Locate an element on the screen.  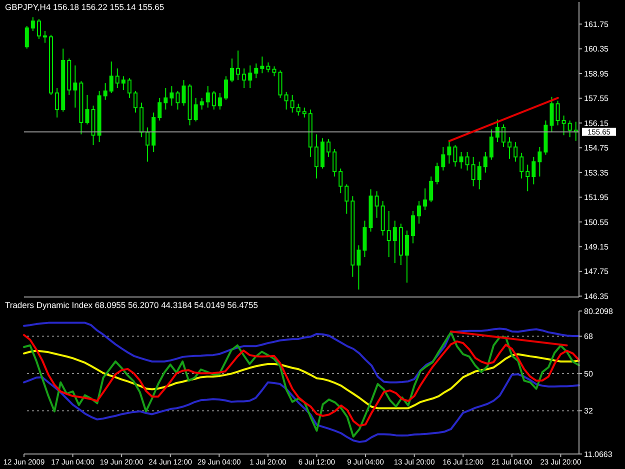
chart-title: Traders Dynamic Index 68.0955 56.2070 44.3184 54.0149 56.4755 is located at coordinates (131, 305).